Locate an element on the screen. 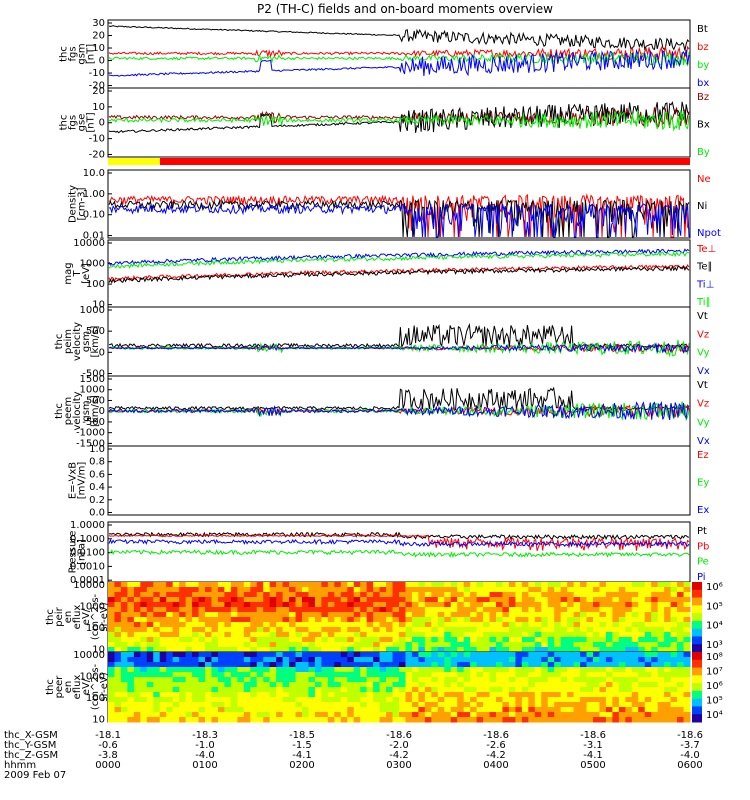 Image resolution: width=750 pixels, height=800 pixels. xaxis-value: -0.6 is located at coordinates (108, 745).